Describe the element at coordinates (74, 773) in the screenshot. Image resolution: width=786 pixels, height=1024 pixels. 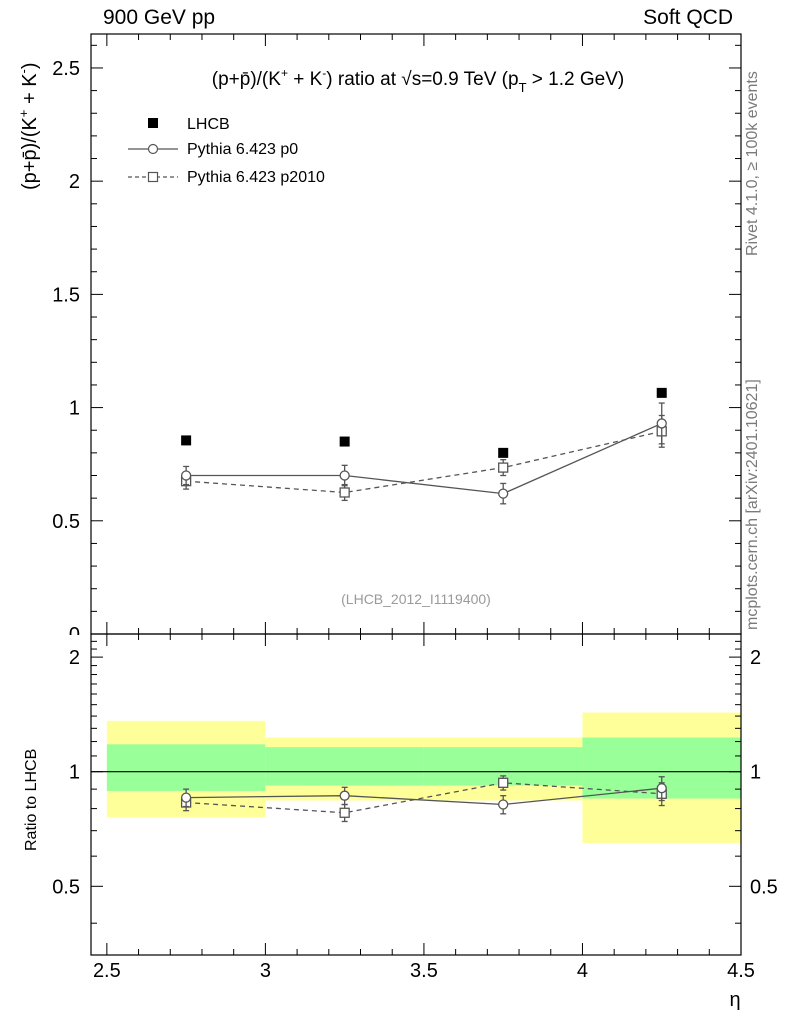
I see `ratio-y-tick-label-left: 1` at that location.